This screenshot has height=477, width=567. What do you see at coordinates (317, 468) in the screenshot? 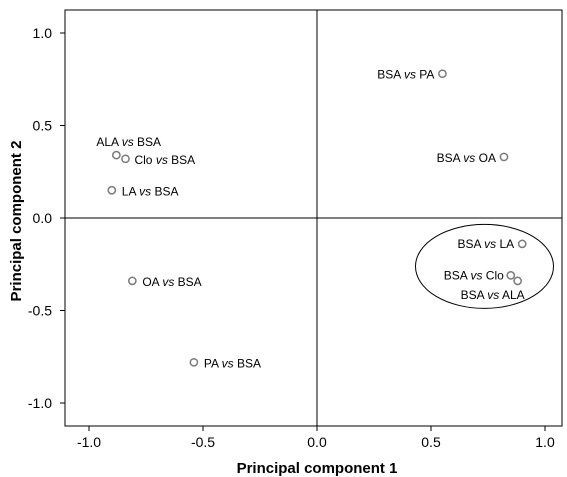
I see `x-axis-label: Principal component 1` at bounding box center [317, 468].